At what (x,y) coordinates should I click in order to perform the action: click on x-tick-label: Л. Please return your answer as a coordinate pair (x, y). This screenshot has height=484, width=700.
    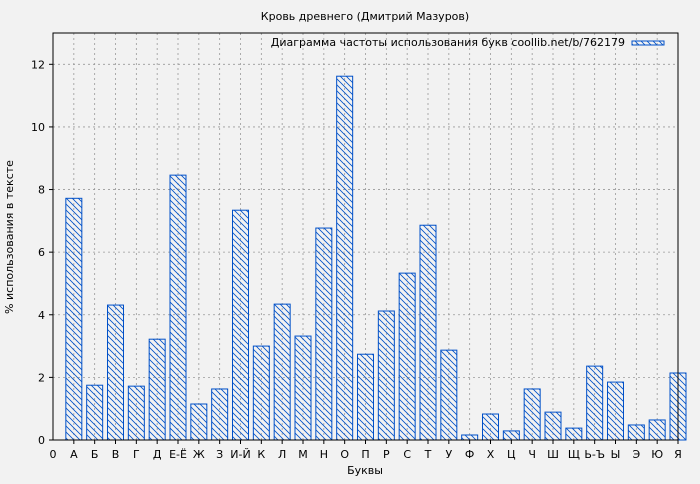
    Looking at the image, I should click on (282, 454).